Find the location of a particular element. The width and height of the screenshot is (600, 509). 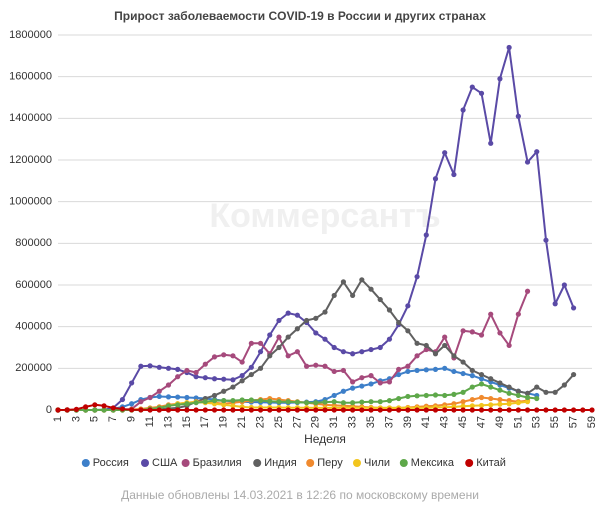

x-tick-label: 27 is located at coordinates (297, 422).